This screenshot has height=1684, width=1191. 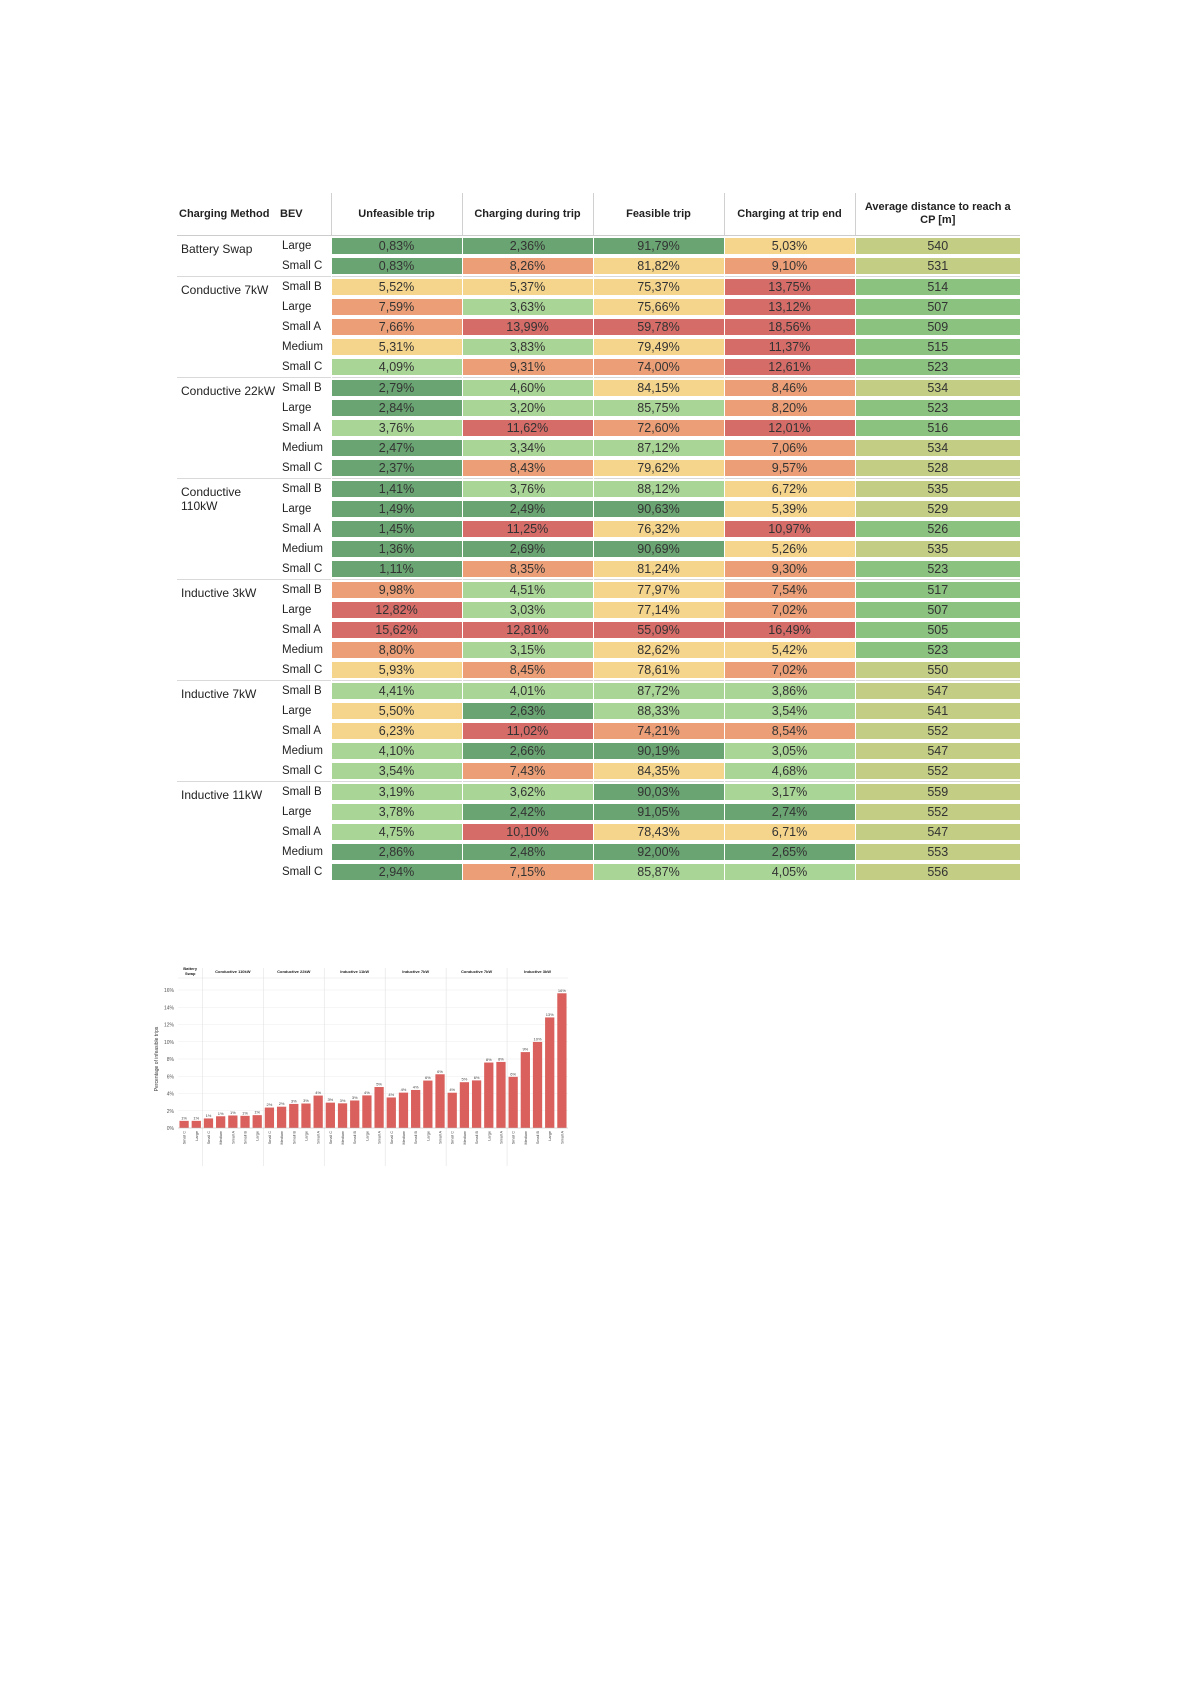 I want to click on avg-distance-value: 528, so click(x=937, y=468).